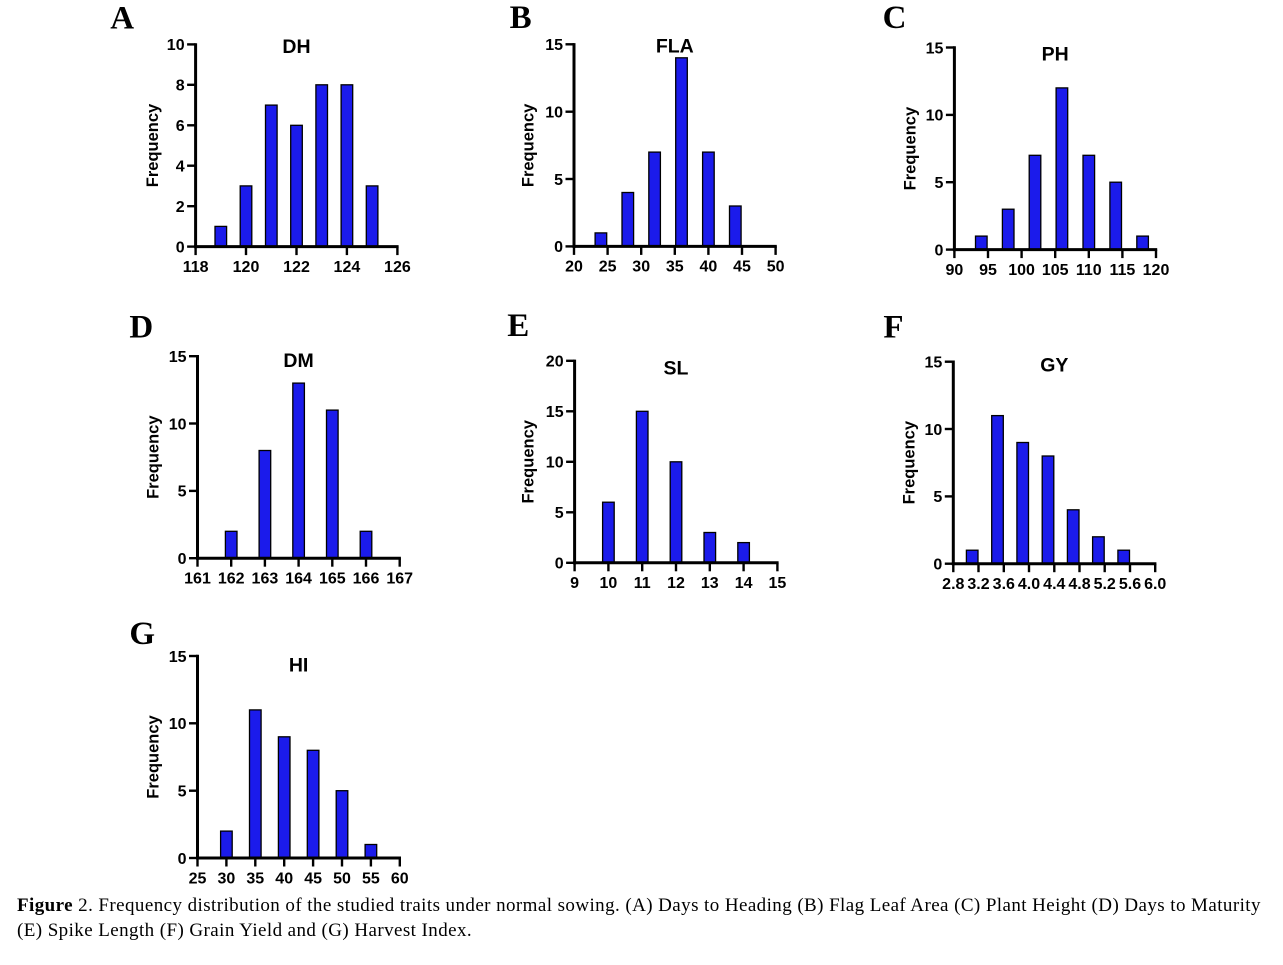  I want to click on svg-text: HI, so click(299, 666).